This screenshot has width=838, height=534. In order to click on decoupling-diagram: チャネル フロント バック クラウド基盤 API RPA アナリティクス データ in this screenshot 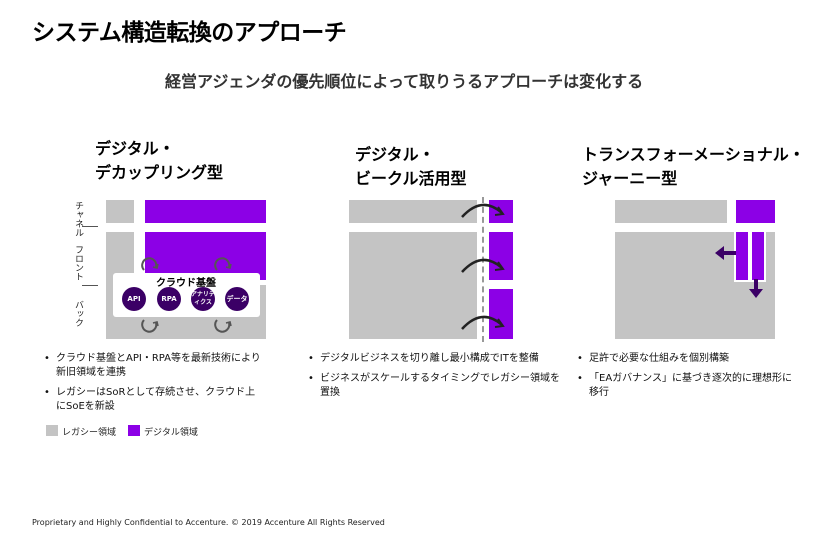, I will do `click(171, 269)`.